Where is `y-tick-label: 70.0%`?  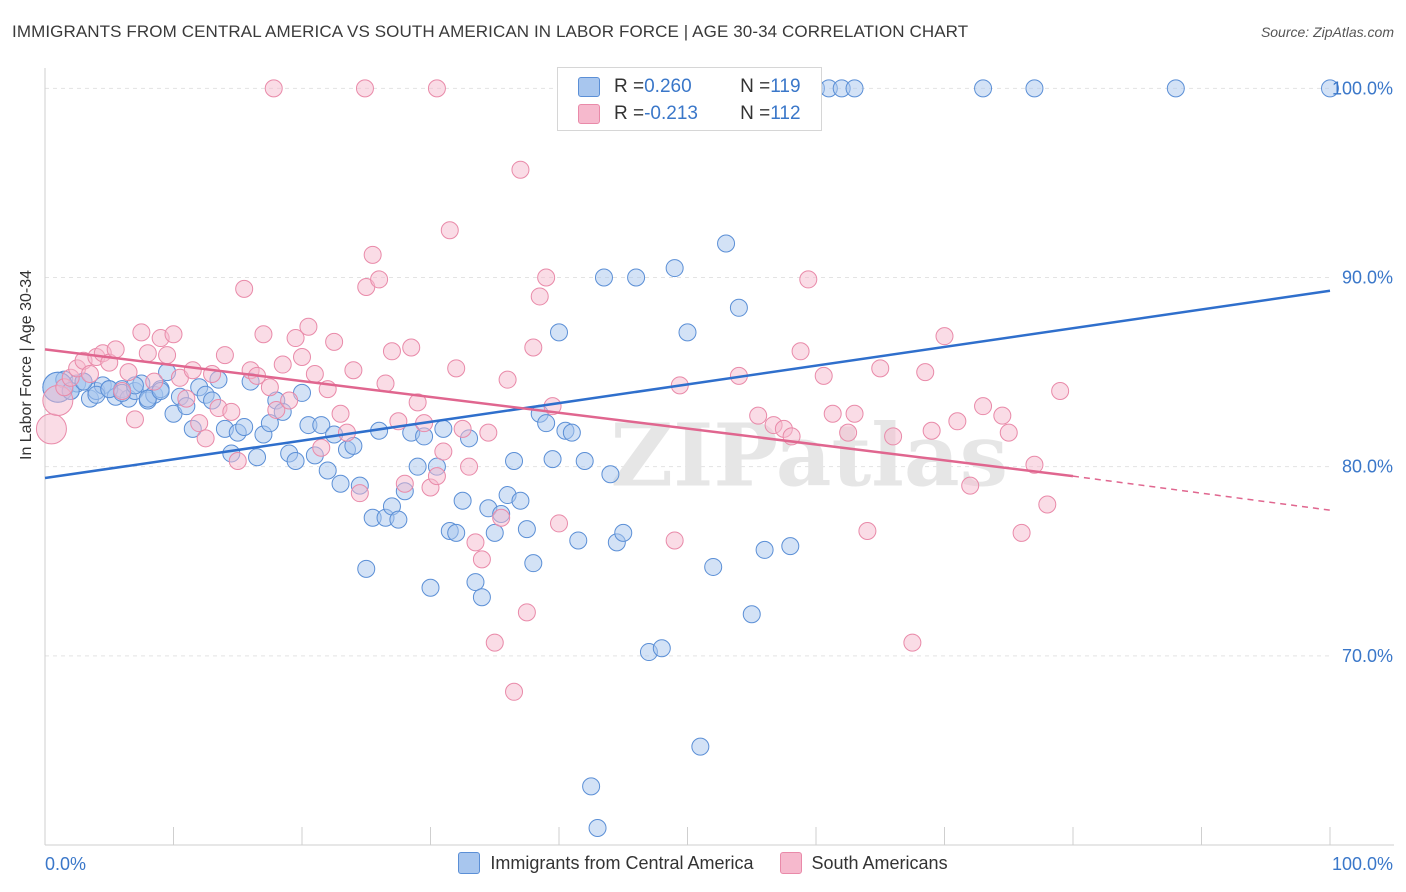 y-tick-label: 70.0% is located at coordinates (1367, 656).